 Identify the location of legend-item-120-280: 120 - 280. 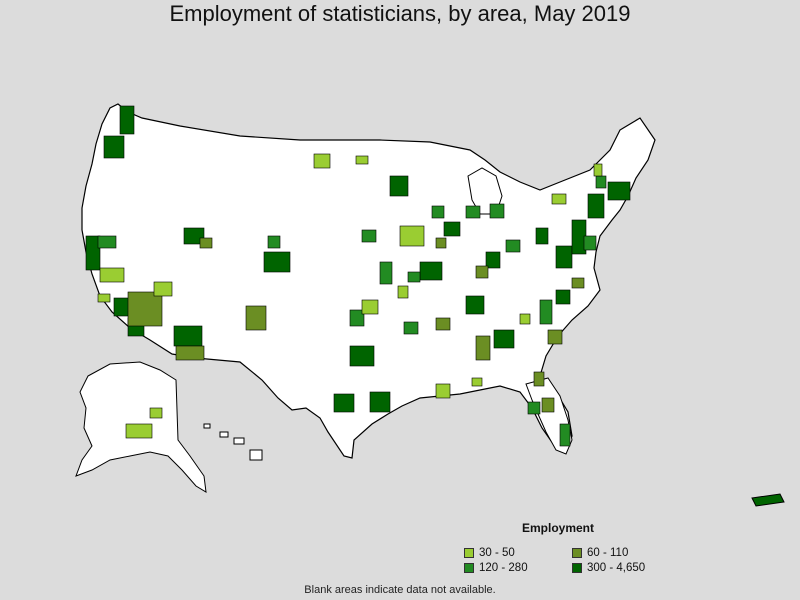
(496, 568).